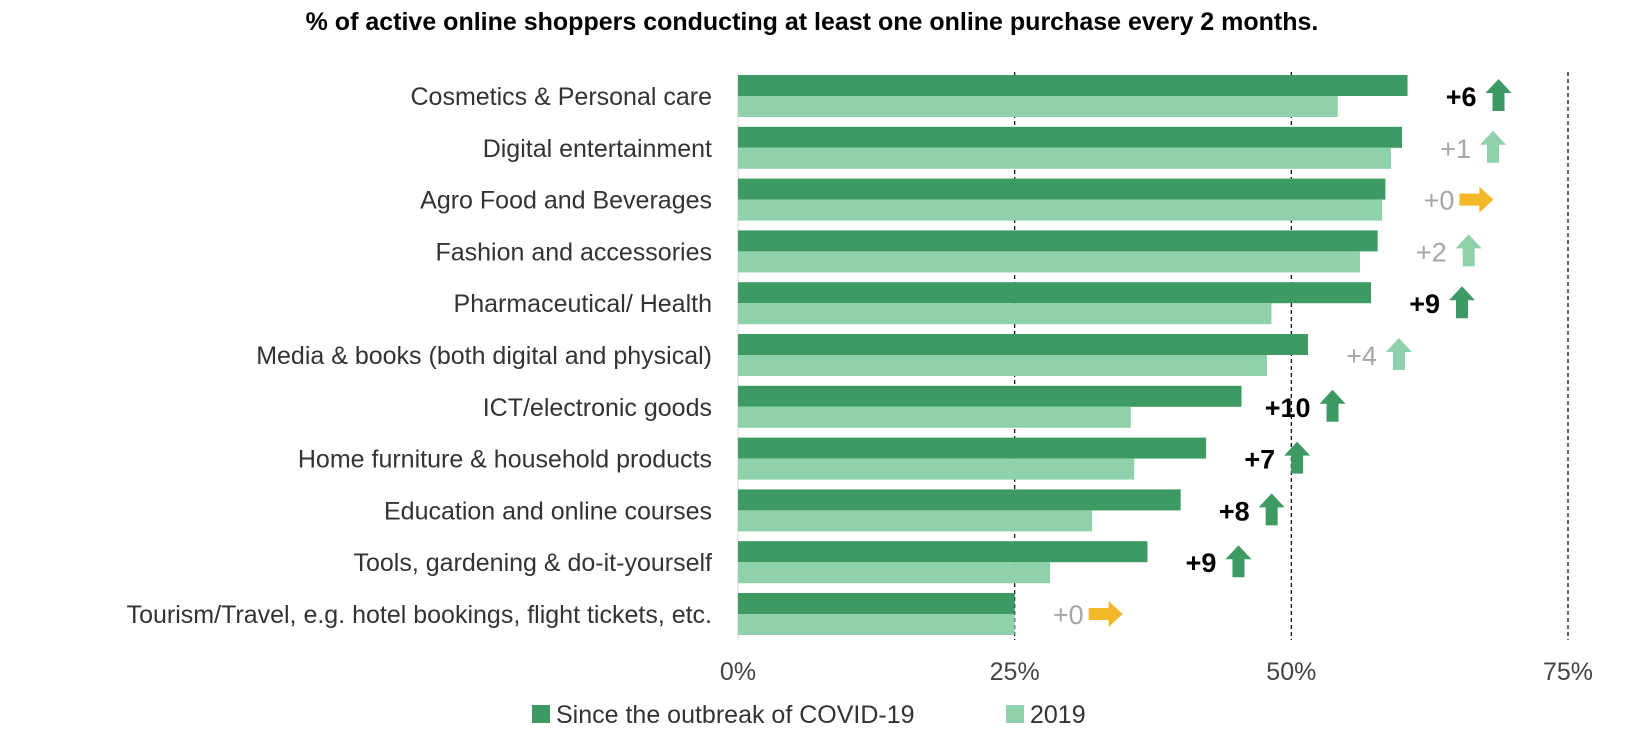  I want to click on category-label: Tools, gardening & do-it-yourself, so click(532, 563).